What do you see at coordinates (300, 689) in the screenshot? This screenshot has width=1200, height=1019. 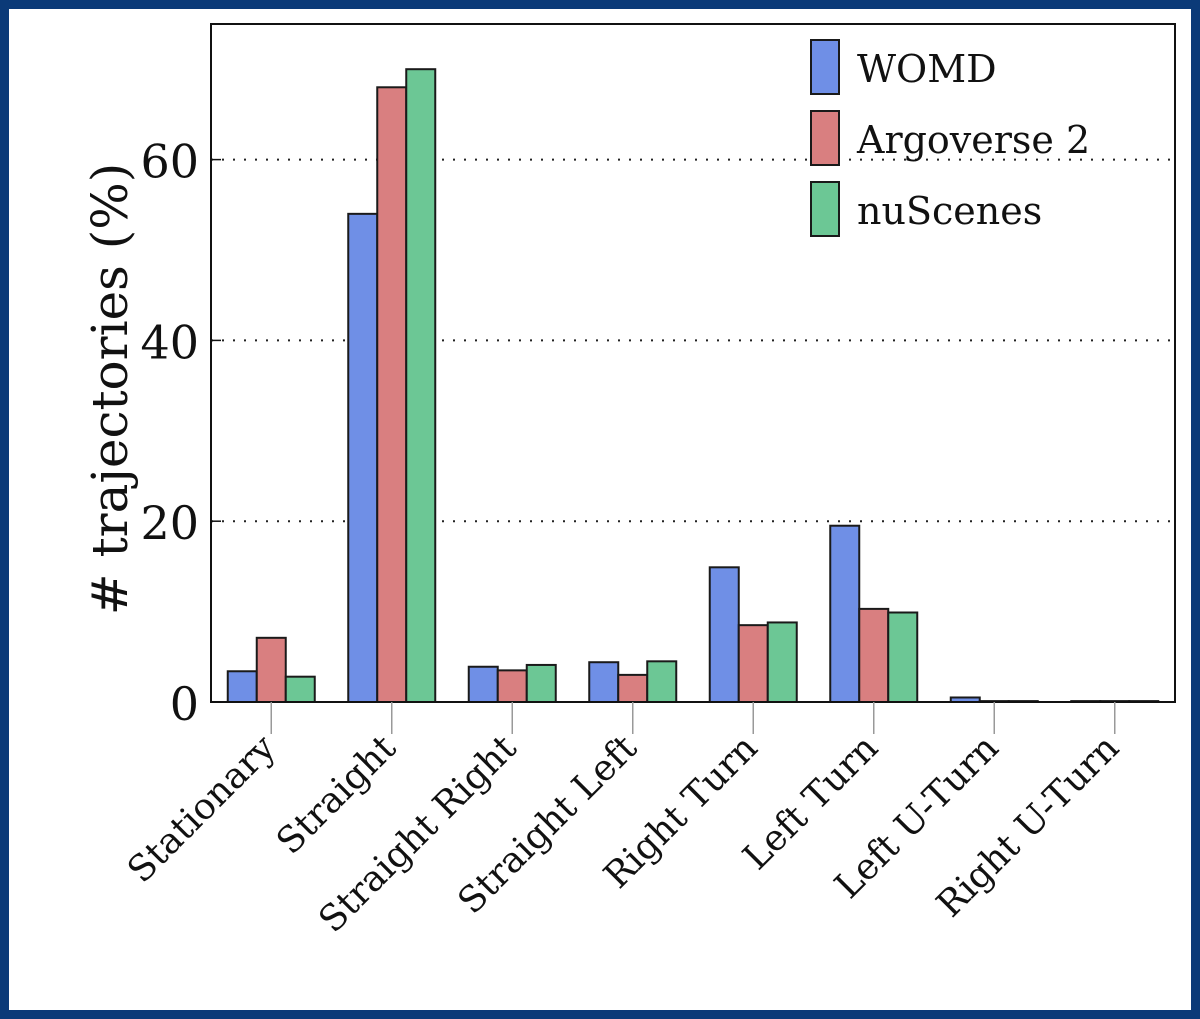 I see `bar-nuscenes-stationary` at bounding box center [300, 689].